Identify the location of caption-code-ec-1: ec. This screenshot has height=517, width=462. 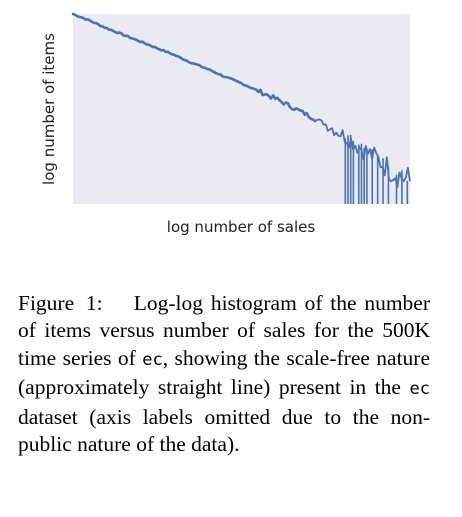
(152, 359).